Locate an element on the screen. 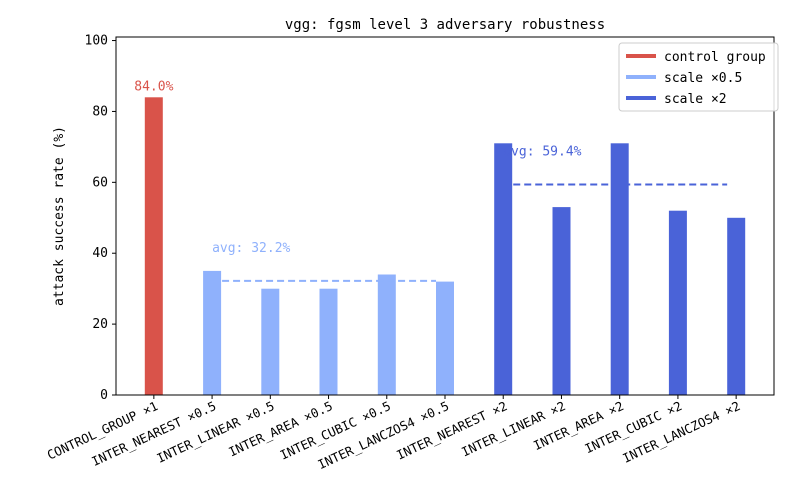 The image size is (800, 500). y-tick-label: 60 is located at coordinates (100, 182).